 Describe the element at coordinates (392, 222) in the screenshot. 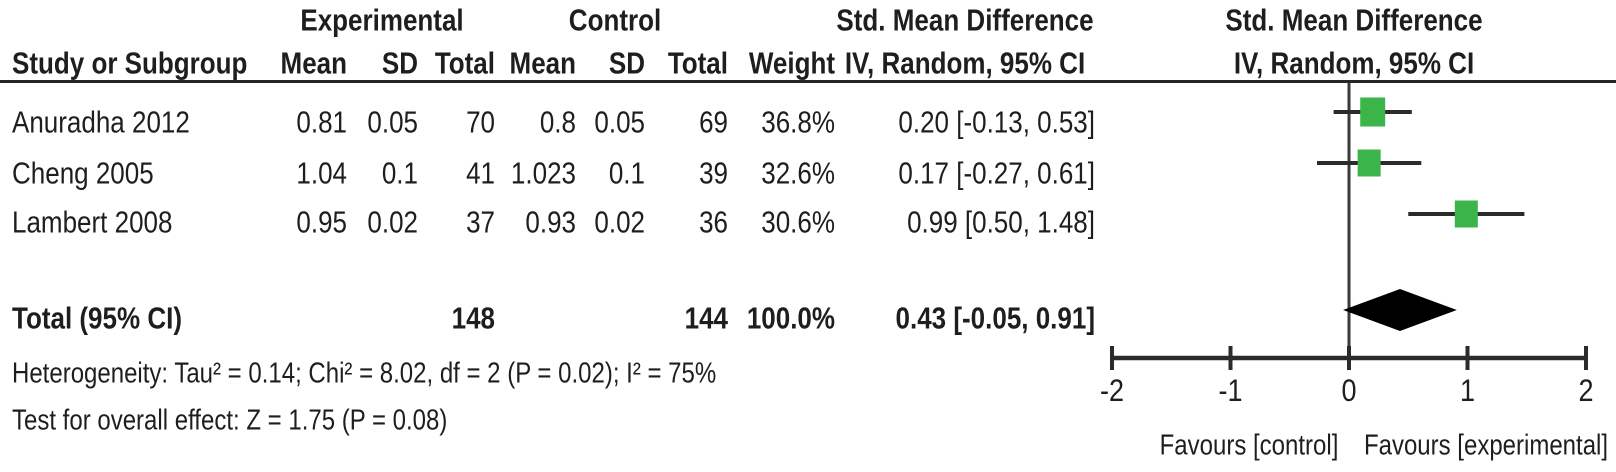

I see `row-sd-exp: 0.02` at that location.